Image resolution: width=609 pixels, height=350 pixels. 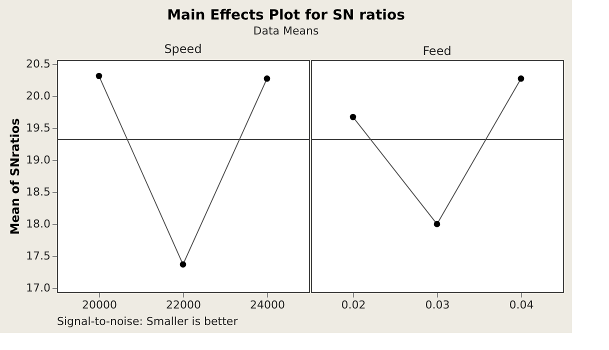 What do you see at coordinates (38, 288) in the screenshot?
I see `y-tick-label: 17.0` at bounding box center [38, 288].